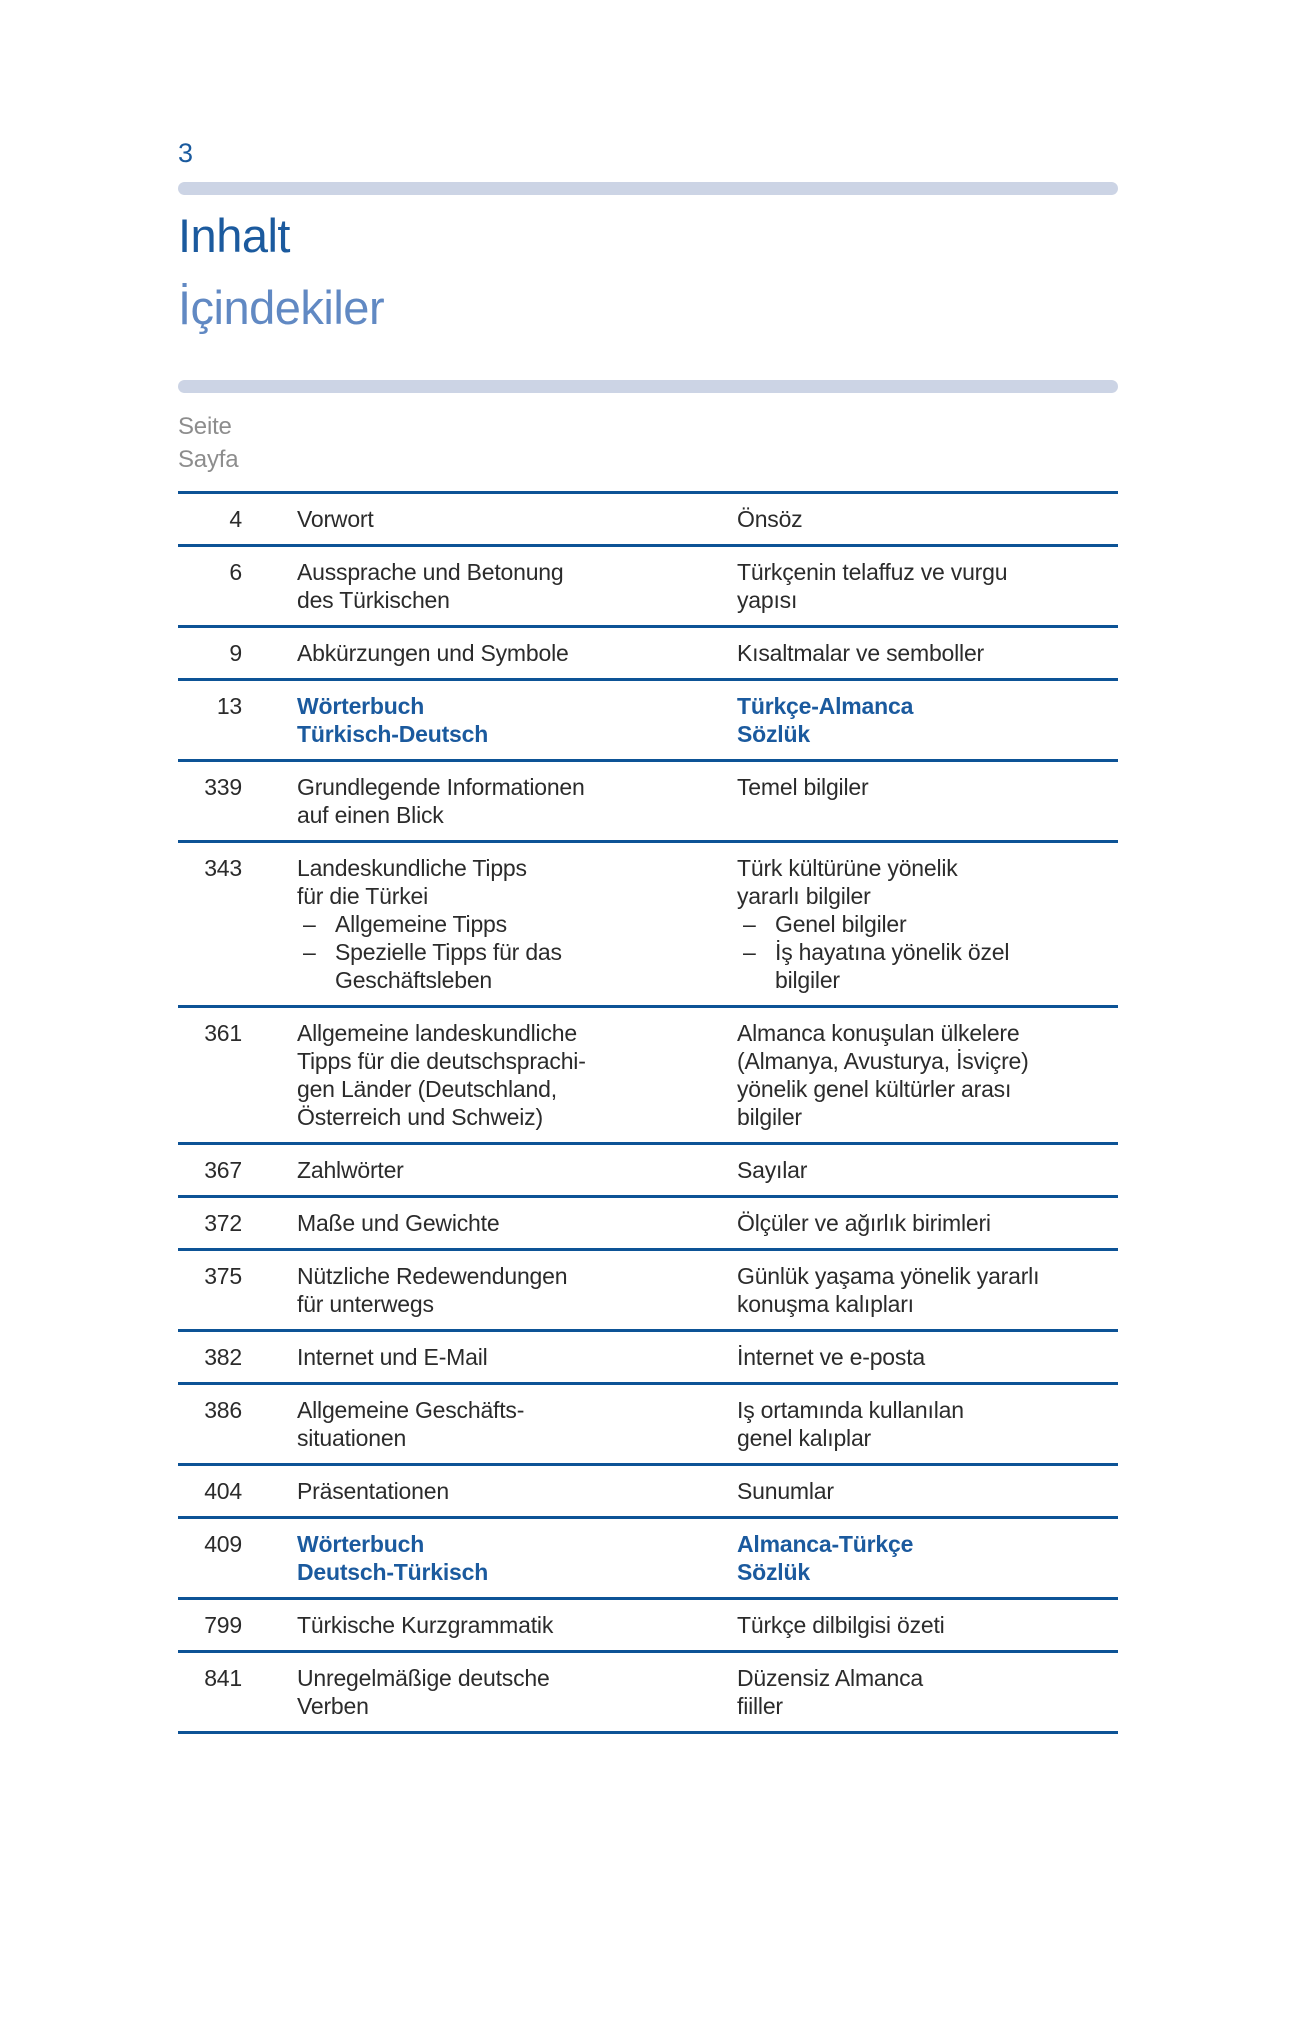 The image size is (1300, 2028). I want to click on toc-line: Tipps für die deutschsprachi-, so click(441, 1061).